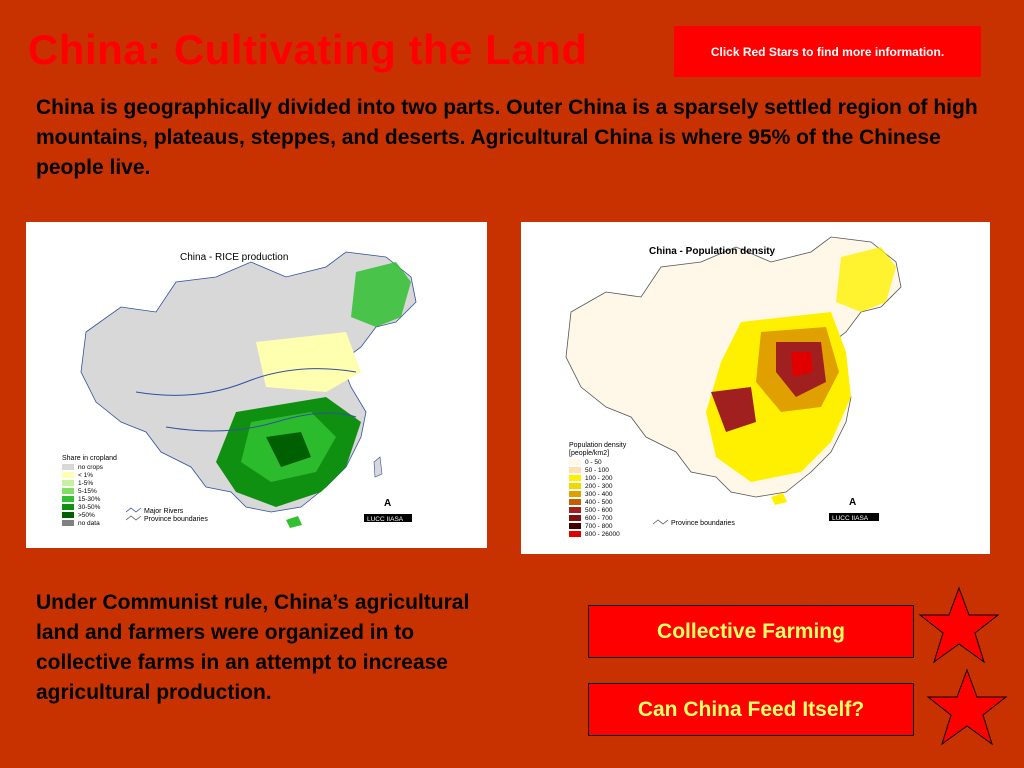  I want to click on pop-legend-label: 100 - 200, so click(599, 478).